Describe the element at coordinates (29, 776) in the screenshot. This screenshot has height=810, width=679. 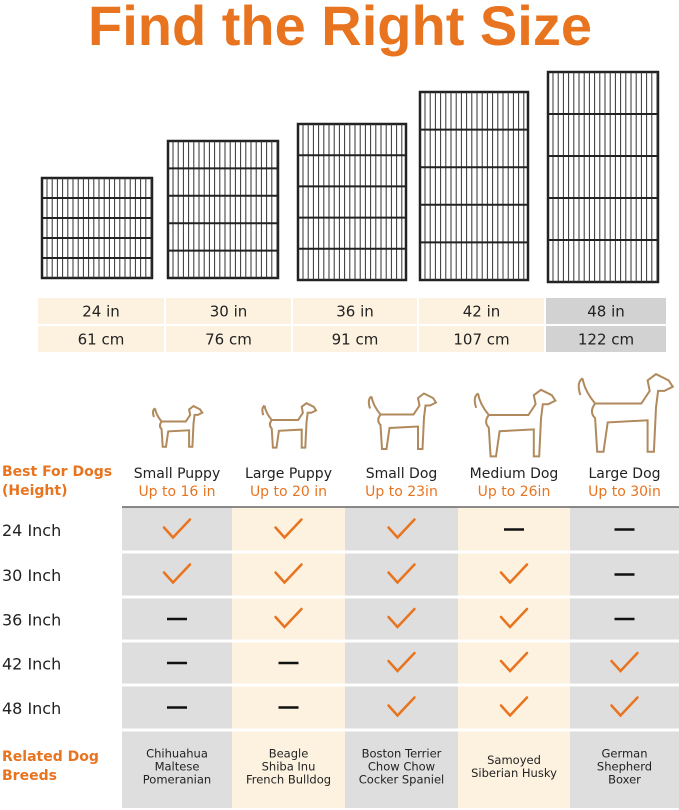
I see `breeds-label: Breeds` at that location.